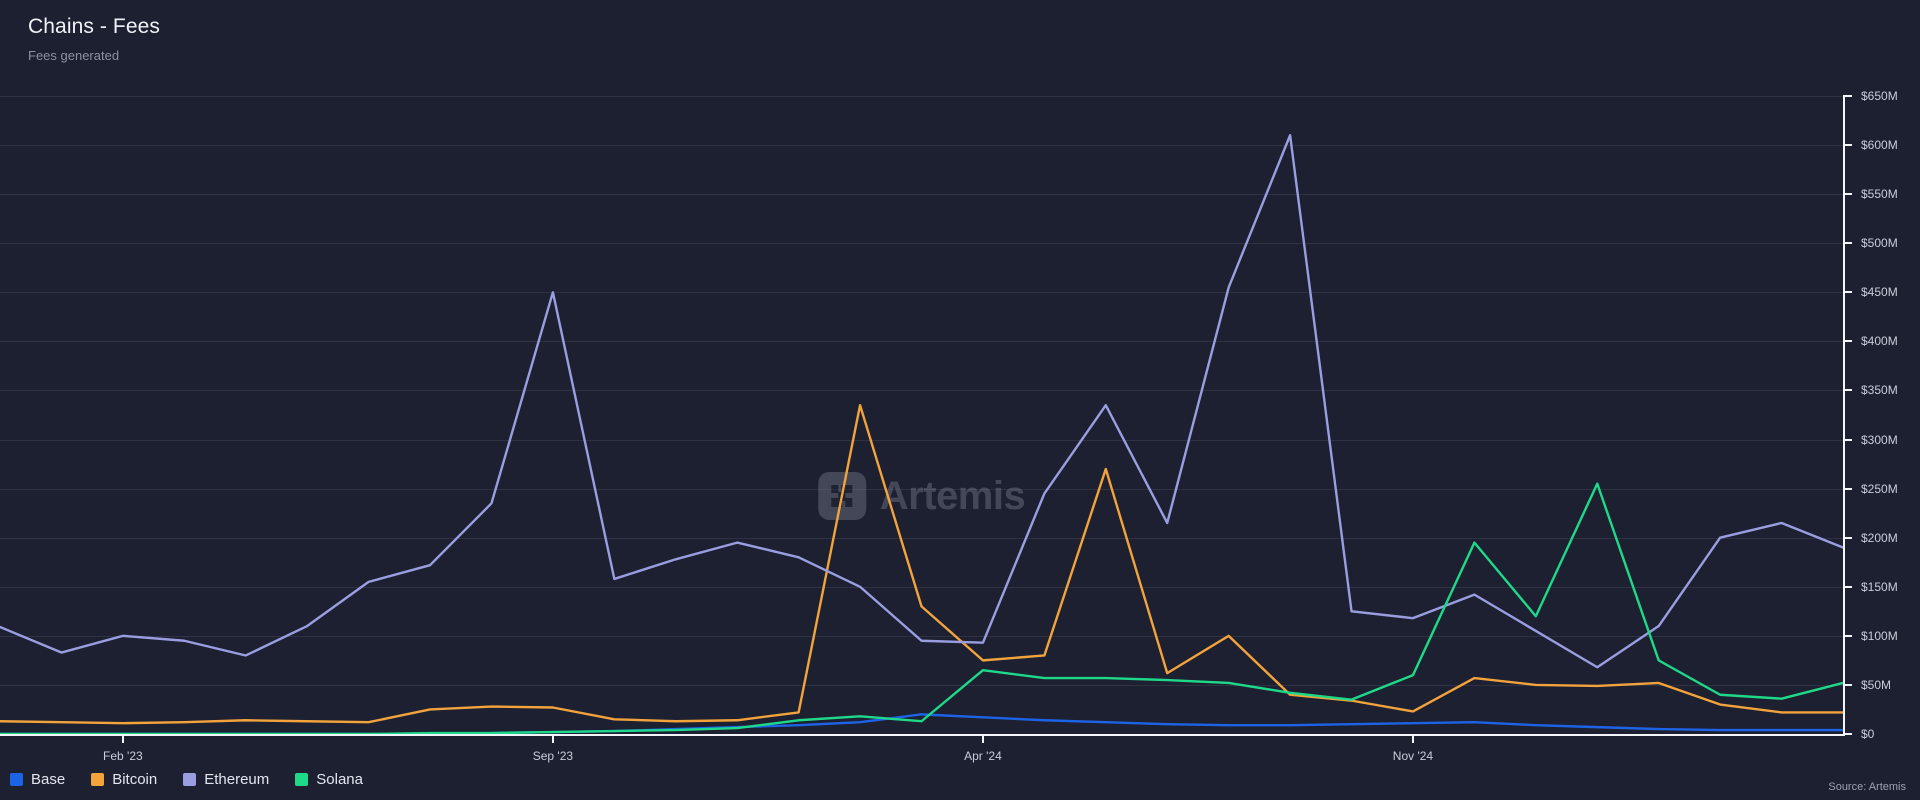 The height and width of the screenshot is (800, 1920). I want to click on legend-item-ethereum: Ethereum, so click(226, 779).